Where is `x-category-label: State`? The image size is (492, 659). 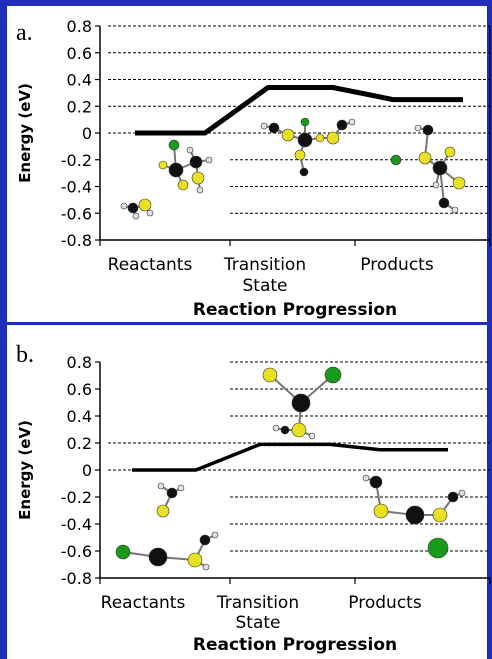
x-category-label: State is located at coordinates (258, 623).